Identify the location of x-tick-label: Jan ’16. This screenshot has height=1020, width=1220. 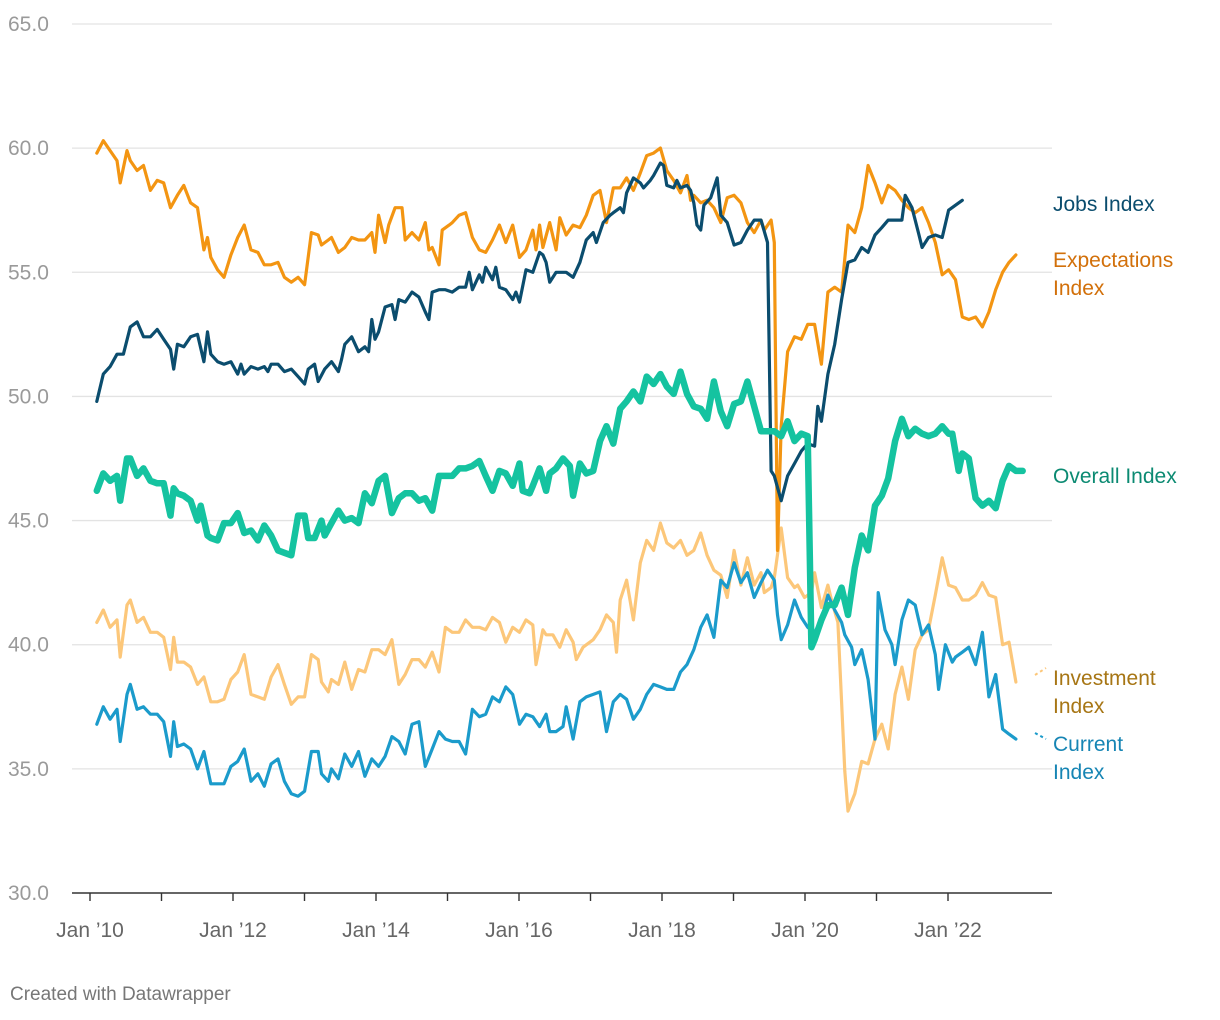
(519, 930).